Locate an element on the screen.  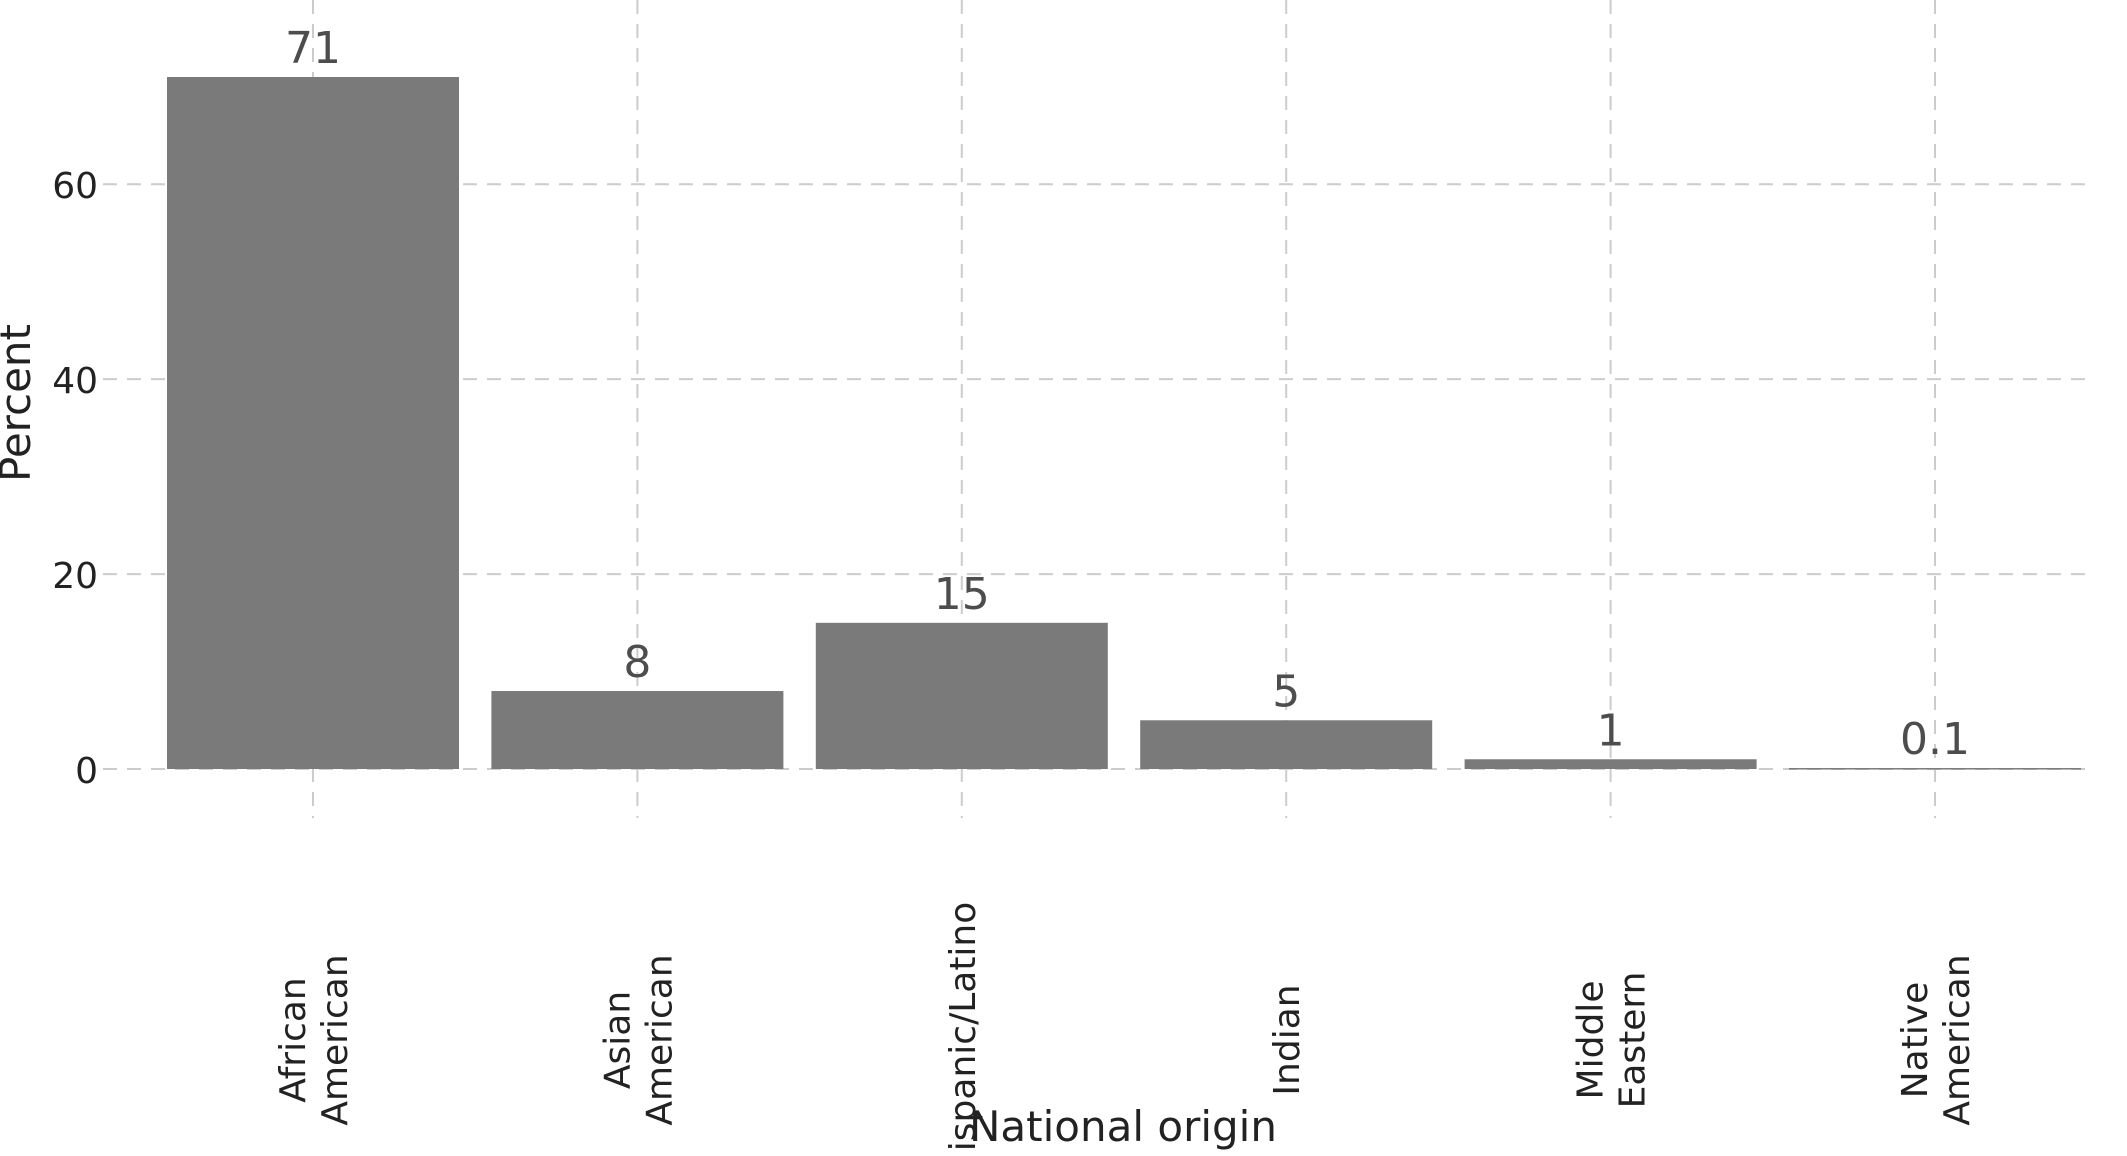
x-tick-label-line: Eastern is located at coordinates (1633, 1040).